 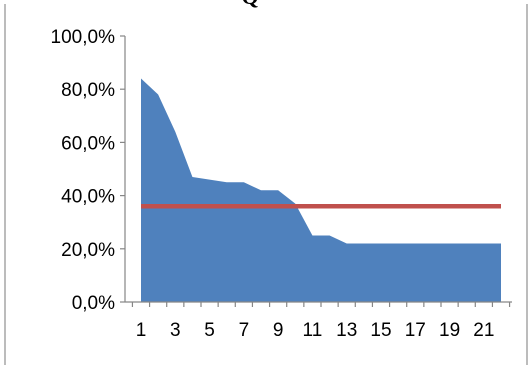 I want to click on x-tick-label: 15, so click(x=380, y=330).